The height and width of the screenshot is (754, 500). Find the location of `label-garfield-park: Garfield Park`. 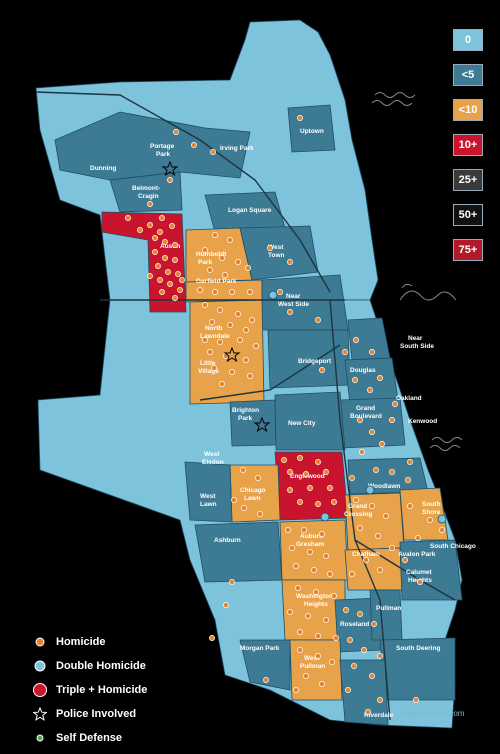

label-garfield-park: Garfield Park is located at coordinates (216, 281).